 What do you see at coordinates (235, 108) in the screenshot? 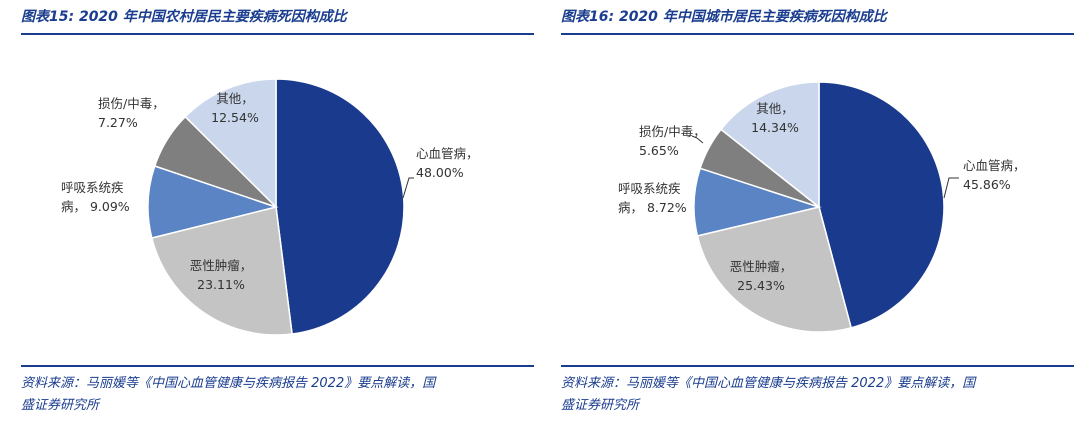
I see `slice-label: 其他， 12.54%` at bounding box center [235, 108].